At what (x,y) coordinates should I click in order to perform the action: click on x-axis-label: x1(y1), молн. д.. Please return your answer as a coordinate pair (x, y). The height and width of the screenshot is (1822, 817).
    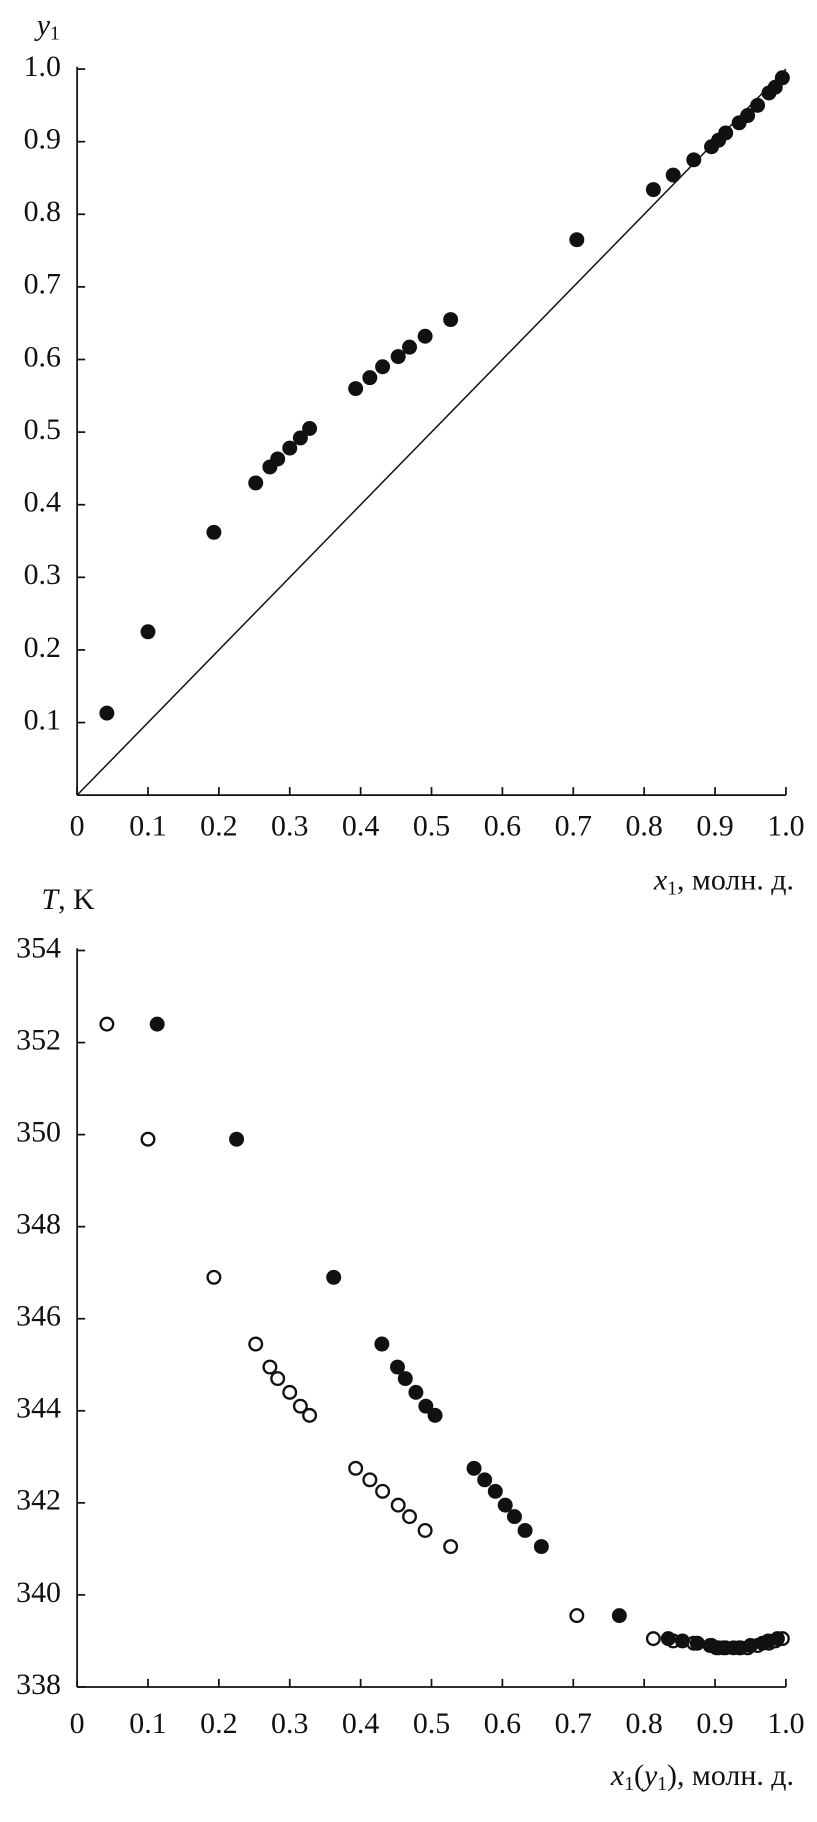
    Looking at the image, I should click on (702, 1777).